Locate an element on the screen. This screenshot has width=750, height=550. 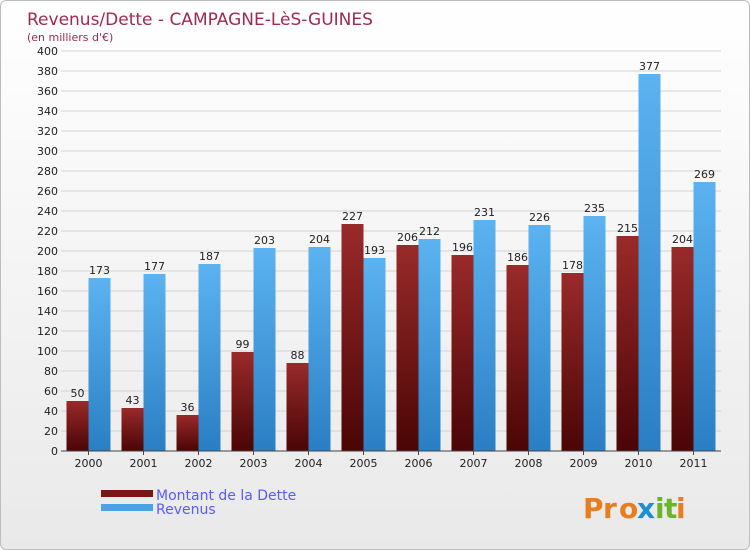
x-tick-label: 2001 is located at coordinates (144, 463).